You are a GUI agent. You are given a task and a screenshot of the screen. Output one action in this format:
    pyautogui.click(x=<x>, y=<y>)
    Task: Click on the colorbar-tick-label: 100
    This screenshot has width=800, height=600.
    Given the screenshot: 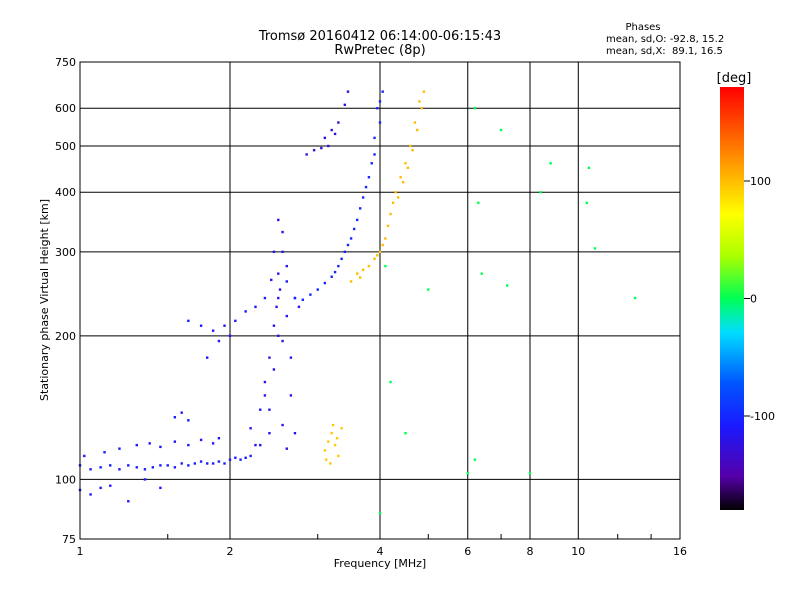 What is the action you would take?
    pyautogui.click(x=760, y=181)
    